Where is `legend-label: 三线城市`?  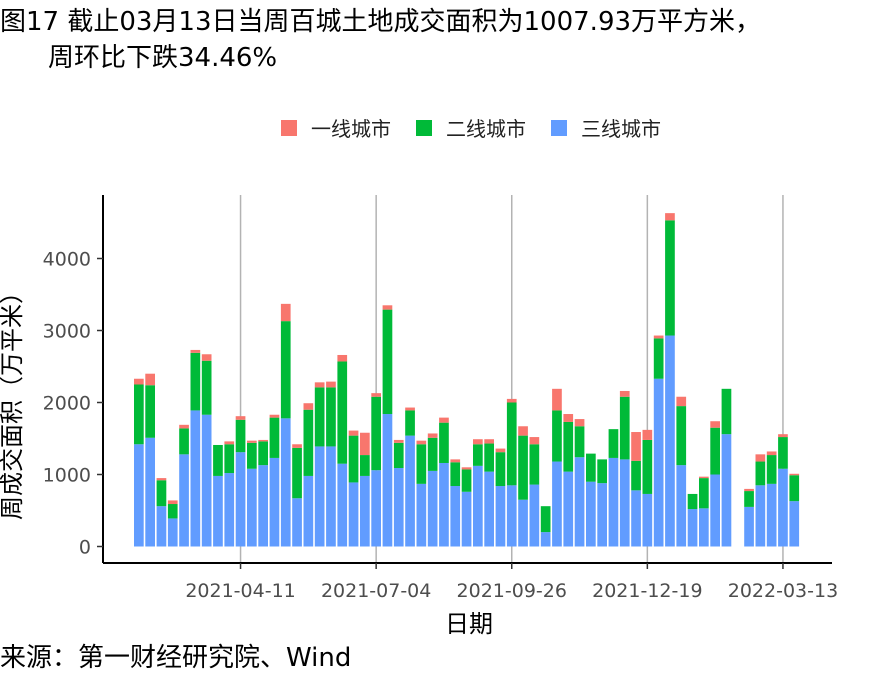 legend-label: 三线城市 is located at coordinates (621, 129).